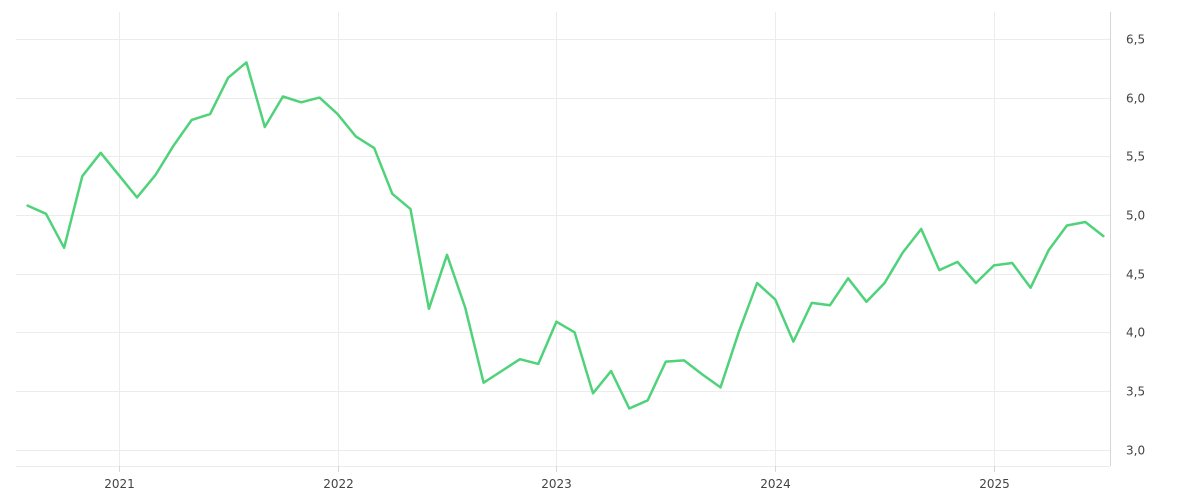 The width and height of the screenshot is (1200, 500). What do you see at coordinates (556, 484) in the screenshot?
I see `x-tick-label: 2023` at bounding box center [556, 484].